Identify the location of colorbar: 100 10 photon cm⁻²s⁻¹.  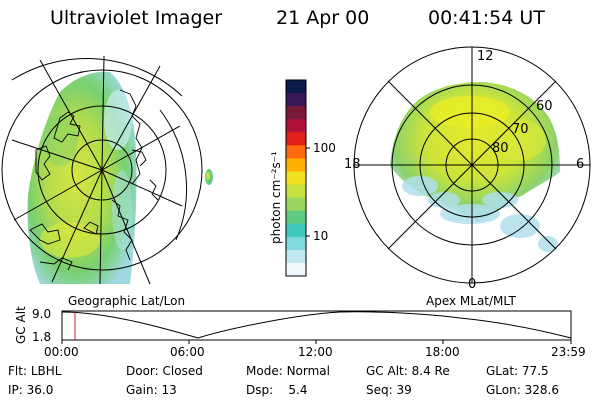
(302, 178).